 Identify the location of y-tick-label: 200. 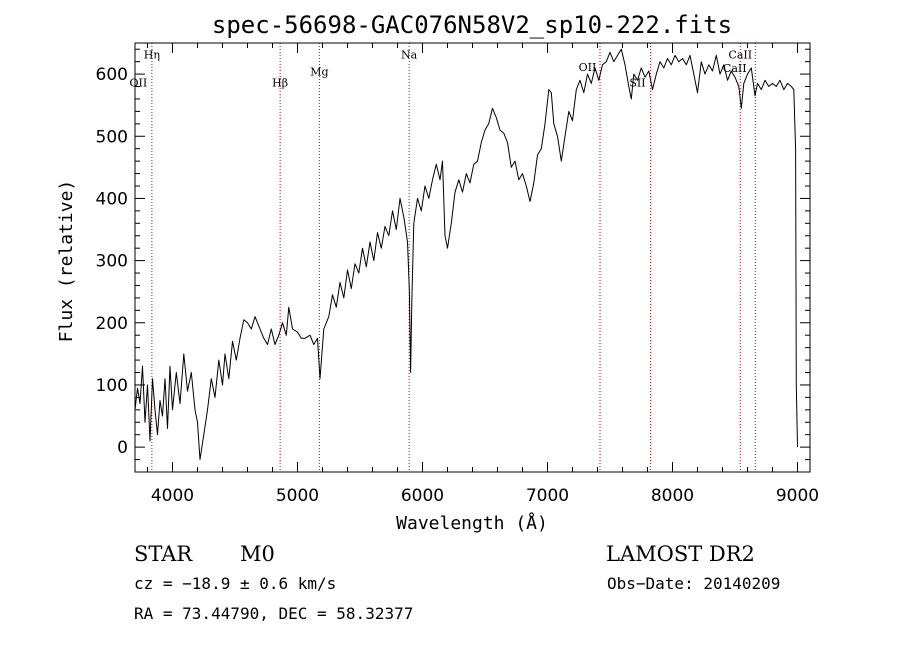
(112, 324).